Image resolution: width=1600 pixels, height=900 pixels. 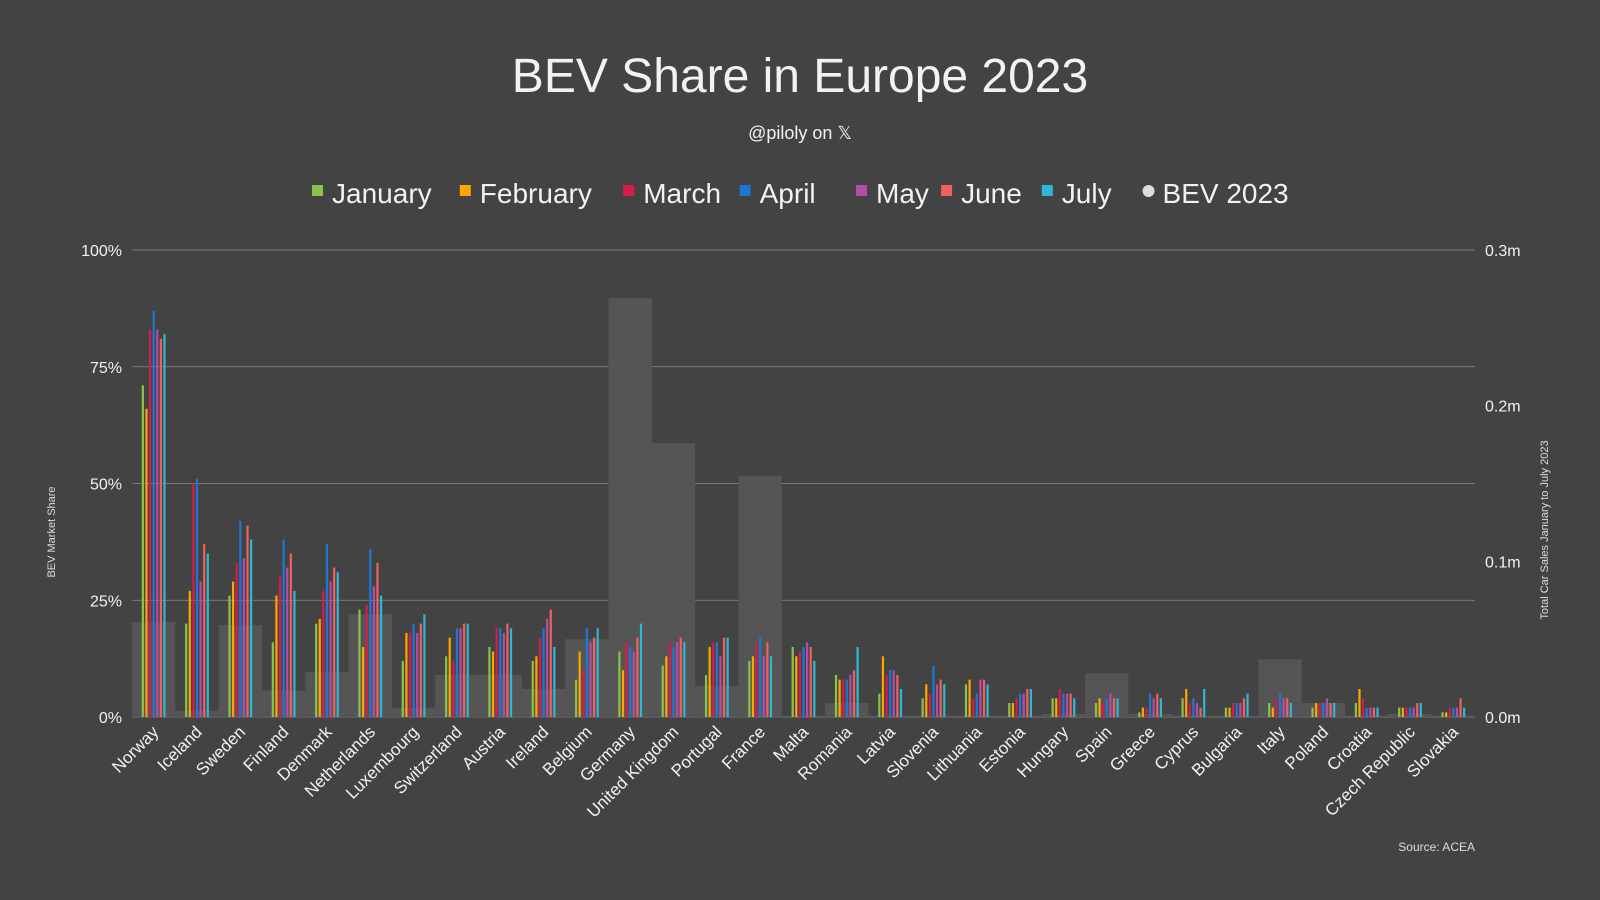 What do you see at coordinates (1226, 193) in the screenshot?
I see `legend-label: BEV 2023` at bounding box center [1226, 193].